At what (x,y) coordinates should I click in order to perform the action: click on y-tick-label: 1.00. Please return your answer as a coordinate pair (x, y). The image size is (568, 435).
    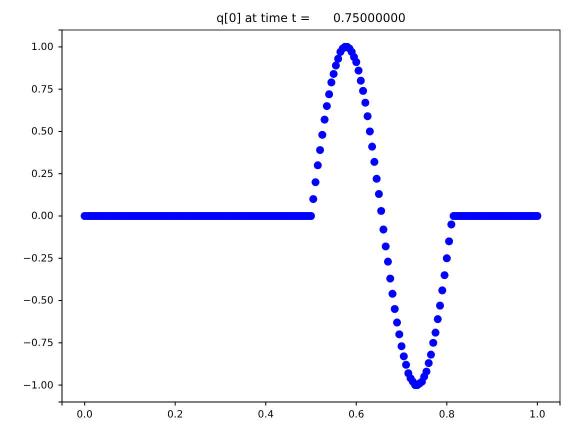
    Looking at the image, I should click on (42, 48).